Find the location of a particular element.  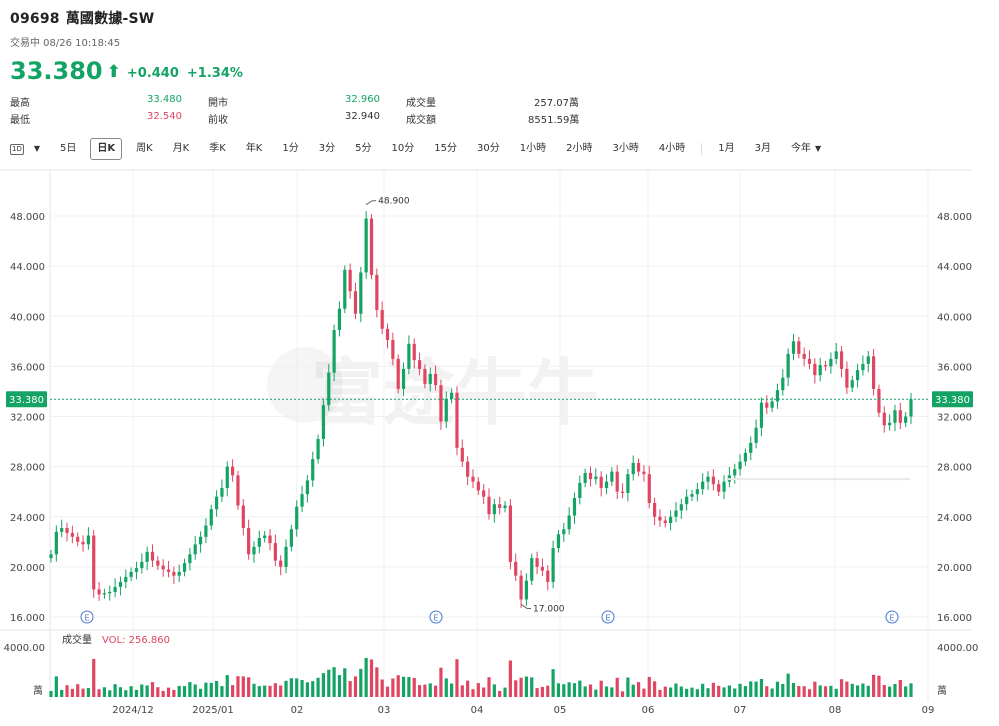

interval-selector: 1D ▼ is located at coordinates (30, 149).